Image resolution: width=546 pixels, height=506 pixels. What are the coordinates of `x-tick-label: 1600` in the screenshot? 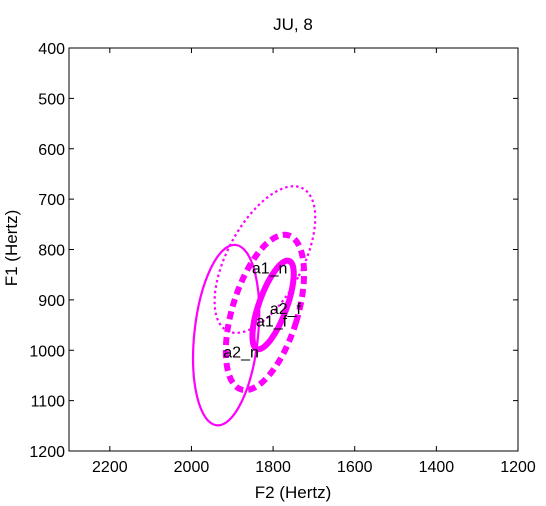 It's located at (355, 467).